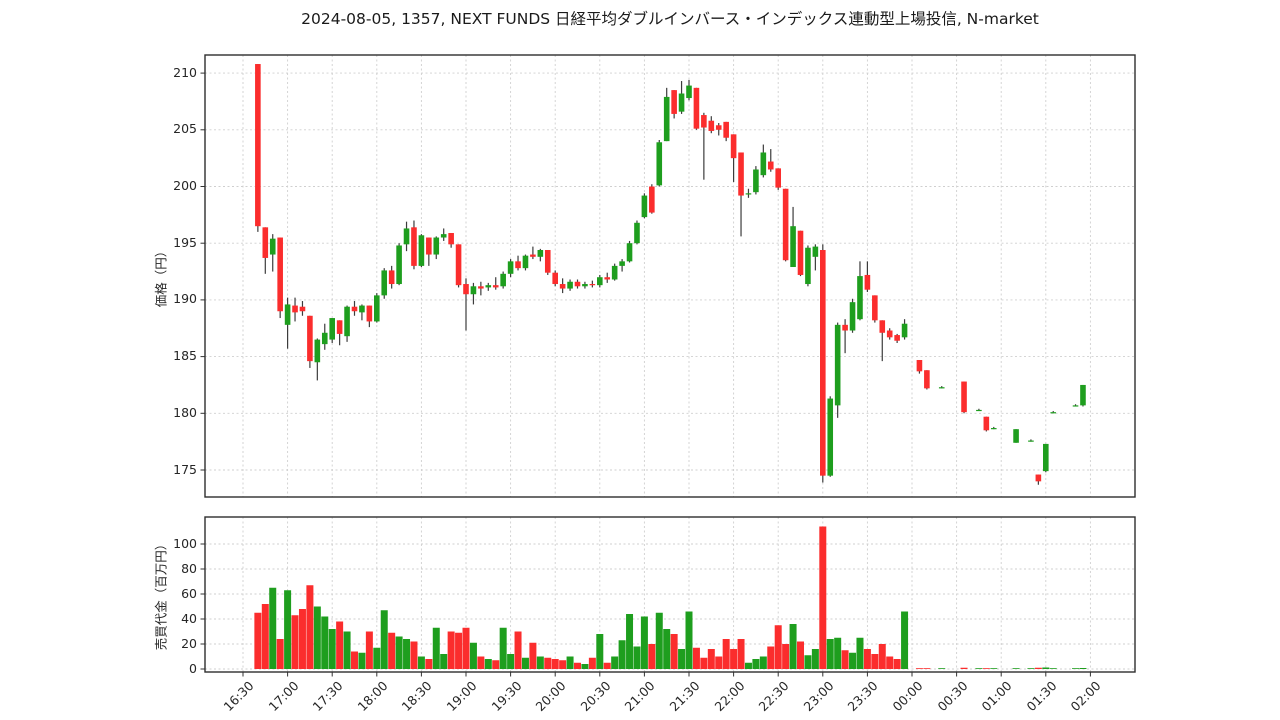 The image size is (1280, 720). What do you see at coordinates (185, 412) in the screenshot?
I see `price-tick-label: 180` at bounding box center [185, 412].